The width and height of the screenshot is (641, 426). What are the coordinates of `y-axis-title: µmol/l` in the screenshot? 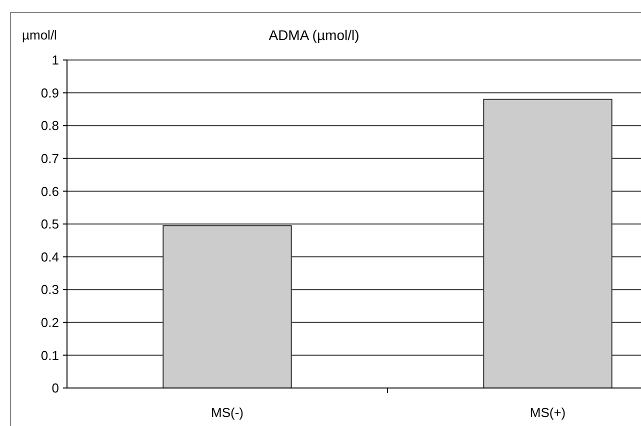 It's located at (40, 35).